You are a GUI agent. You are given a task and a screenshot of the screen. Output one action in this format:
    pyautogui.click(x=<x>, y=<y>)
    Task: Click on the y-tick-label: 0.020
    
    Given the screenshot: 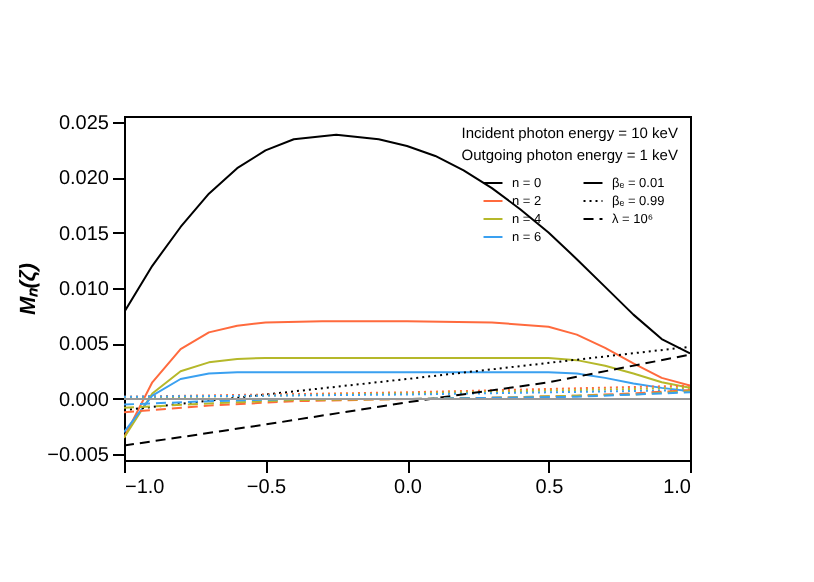 What is the action you would take?
    pyautogui.click(x=84, y=179)
    